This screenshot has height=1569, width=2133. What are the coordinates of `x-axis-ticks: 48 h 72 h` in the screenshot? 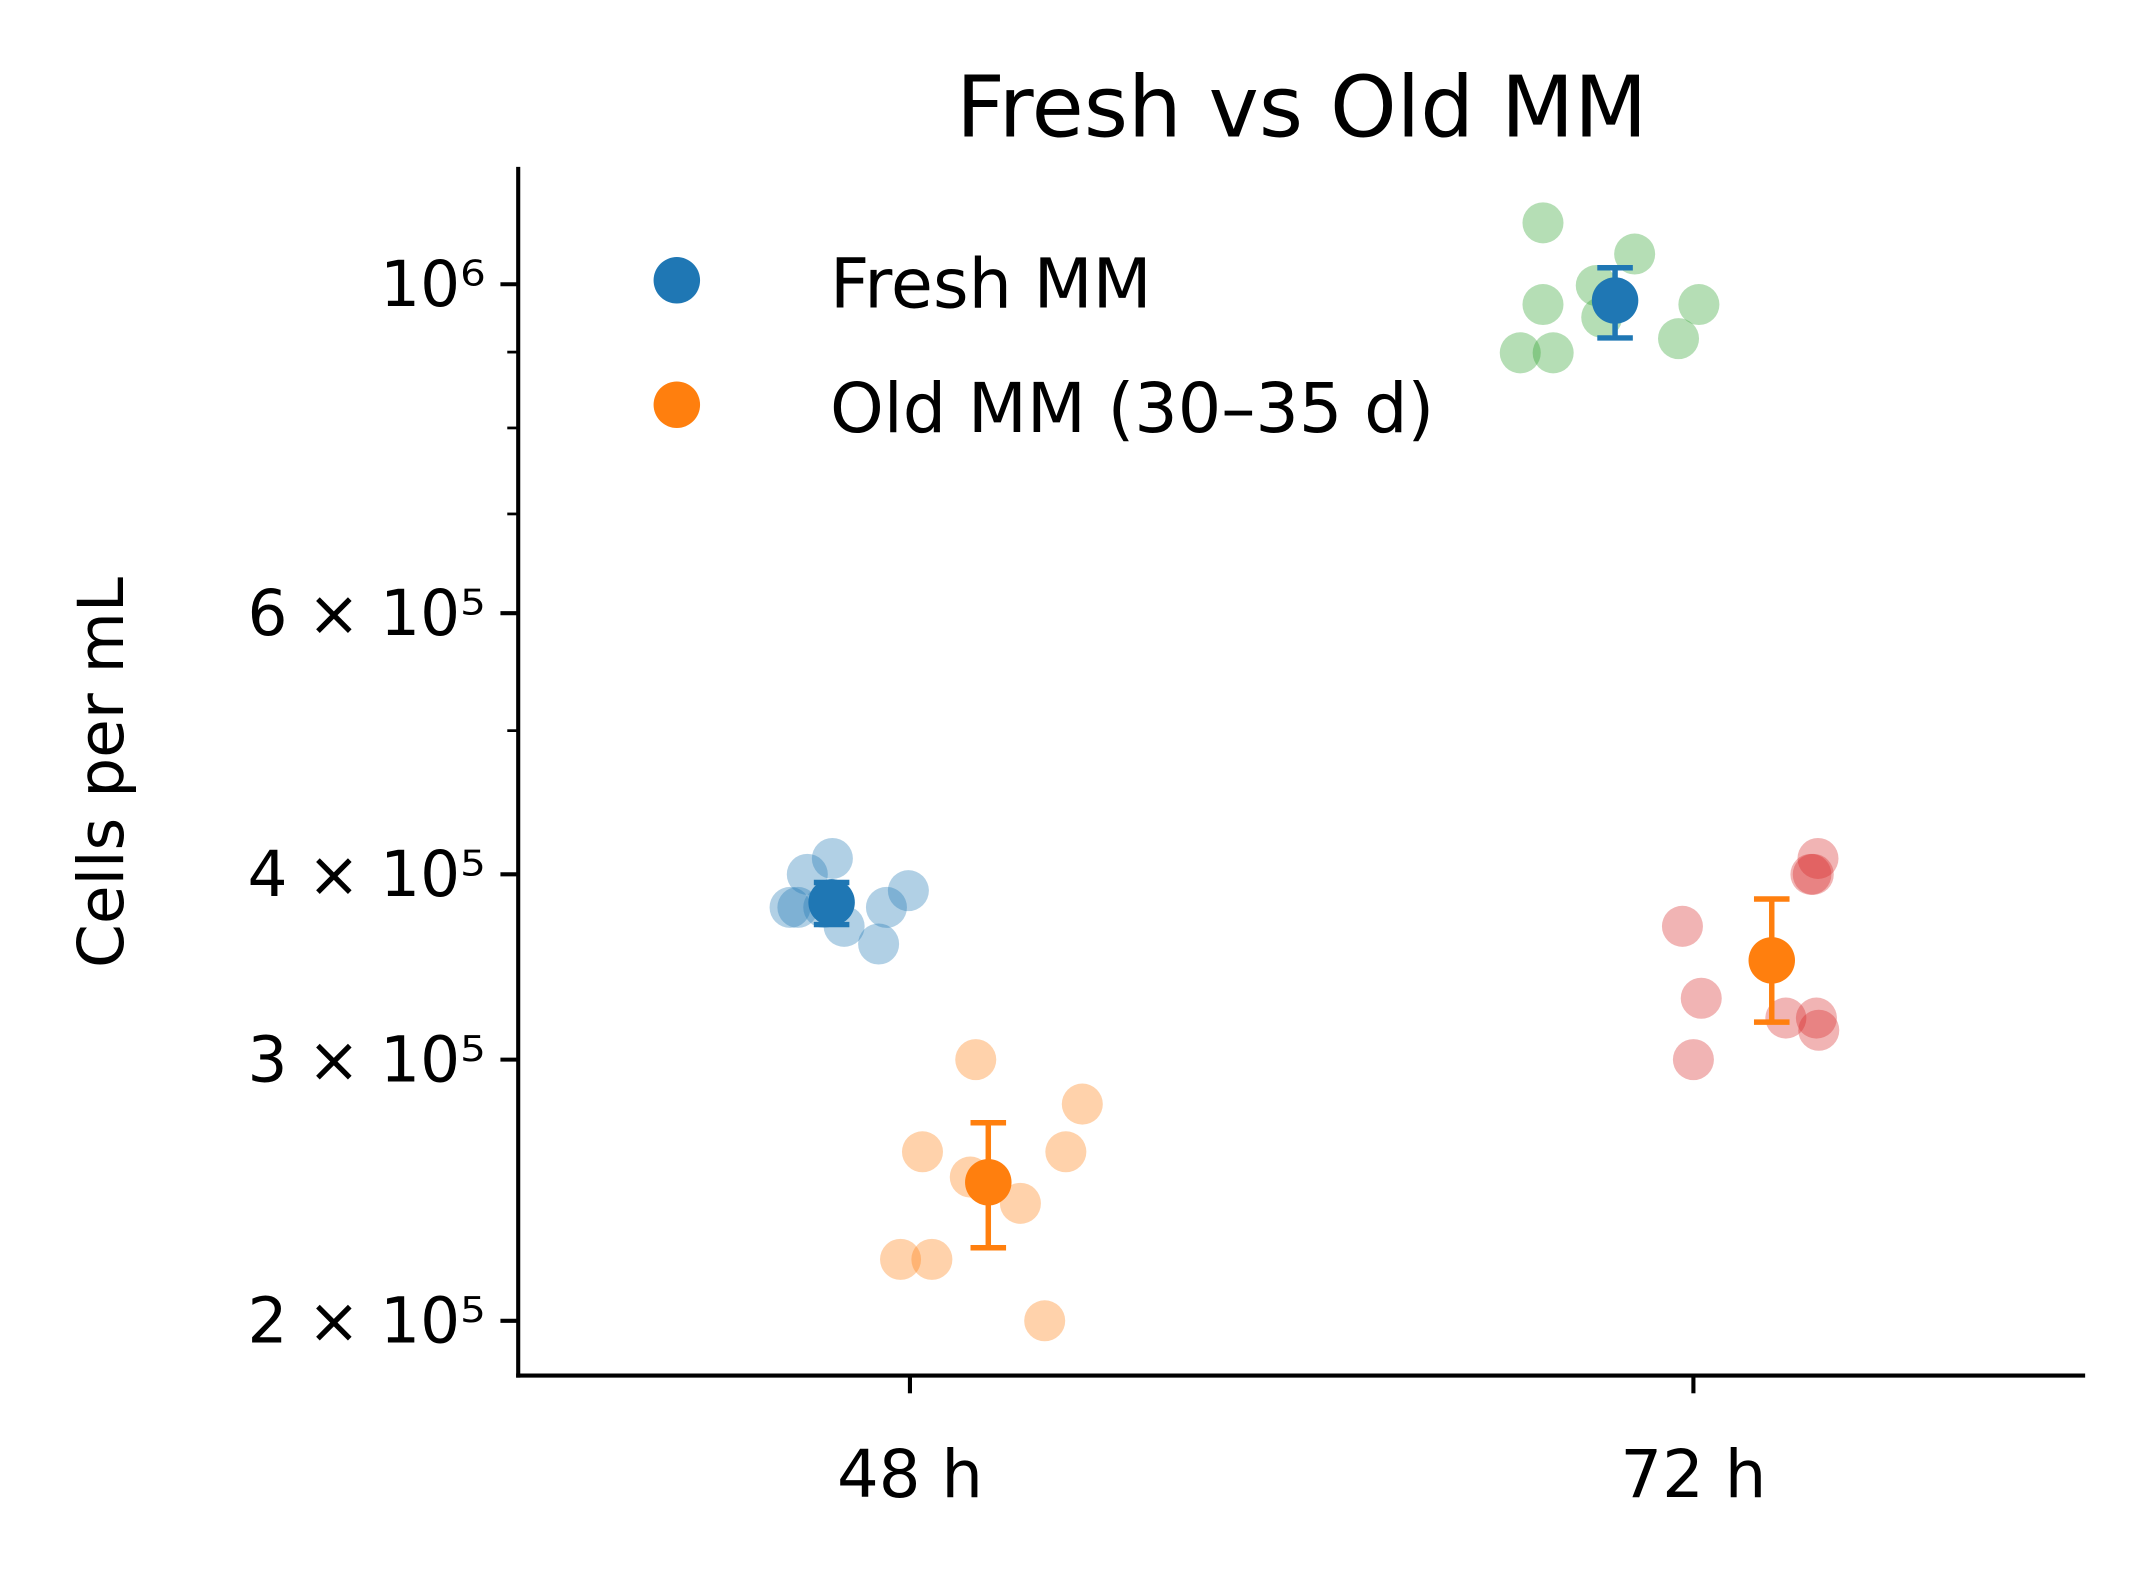 It's located at (1301, 1444).